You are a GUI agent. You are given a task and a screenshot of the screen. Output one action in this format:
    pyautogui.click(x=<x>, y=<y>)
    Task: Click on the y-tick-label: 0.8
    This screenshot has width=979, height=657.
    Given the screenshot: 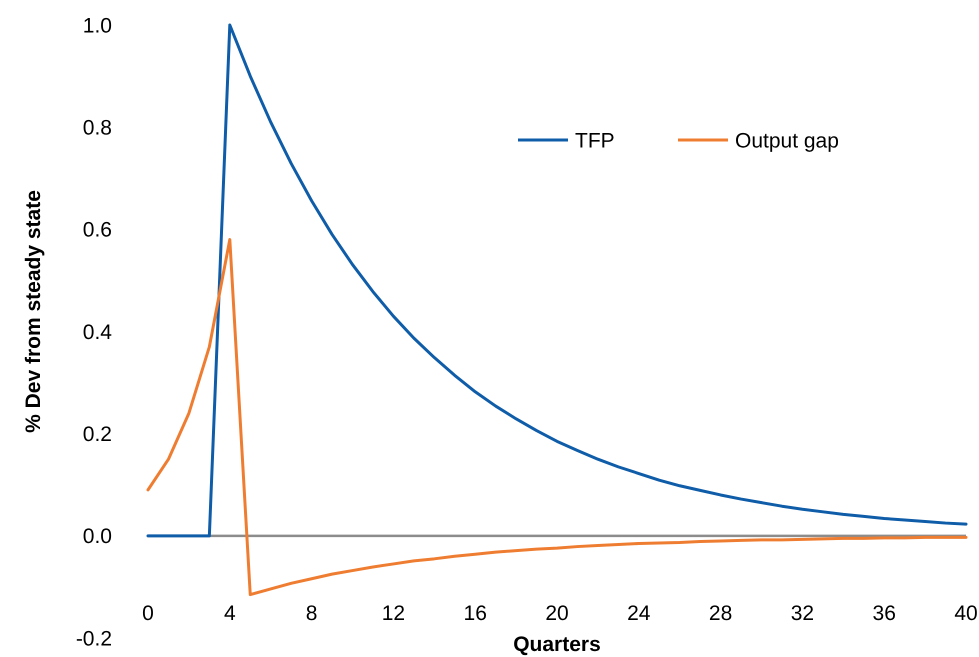 What is the action you would take?
    pyautogui.click(x=97, y=128)
    